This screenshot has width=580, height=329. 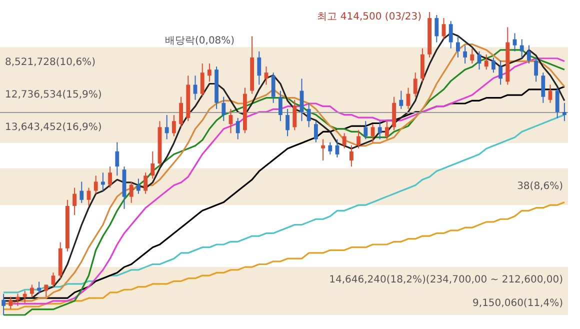 What do you see at coordinates (540, 186) in the screenshot?
I see `band-label: 38(8,6%)` at bounding box center [540, 186].